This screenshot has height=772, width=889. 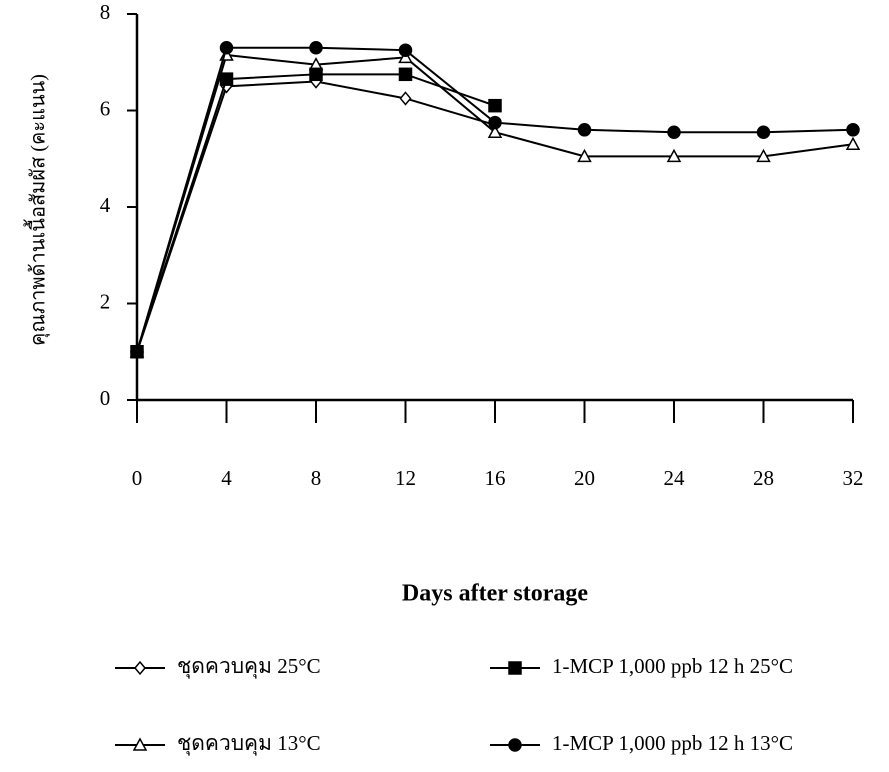 I want to click on x-tick-label: 32, so click(x=853, y=478).